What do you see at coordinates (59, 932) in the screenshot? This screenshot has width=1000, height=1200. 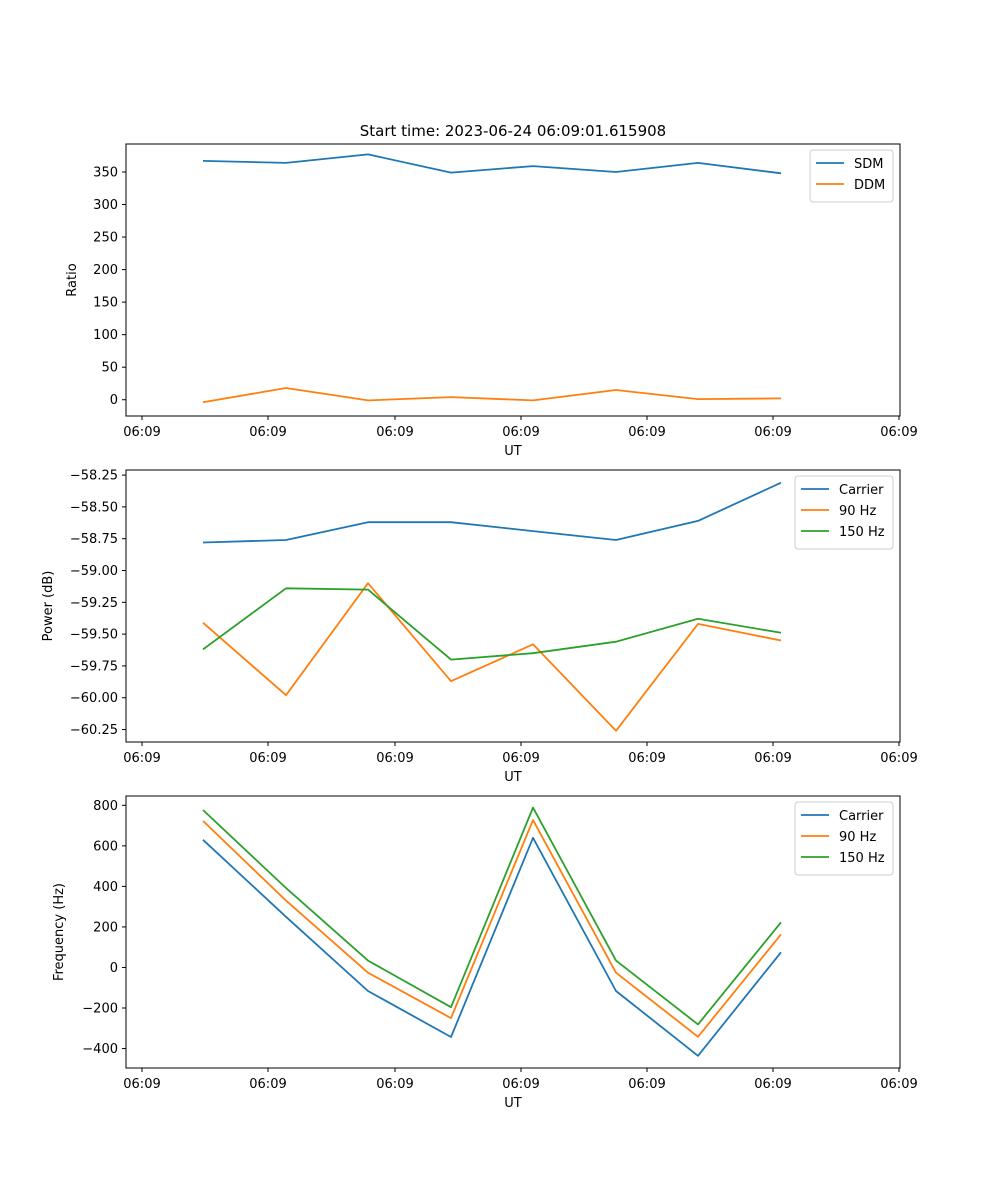 I see `y-axis-label: Frequency (Hz)` at bounding box center [59, 932].